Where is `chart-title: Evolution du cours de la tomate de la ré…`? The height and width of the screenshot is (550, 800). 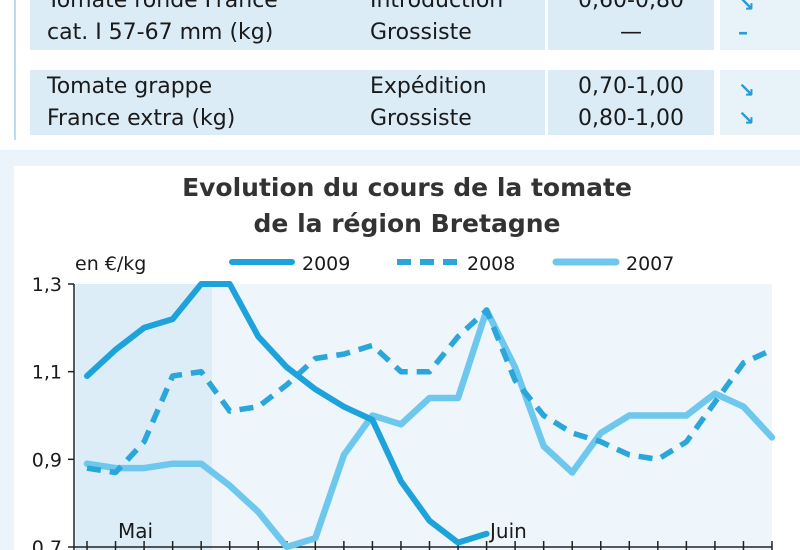 chart-title: Evolution du cours de la tomate de la ré… is located at coordinates (407, 206).